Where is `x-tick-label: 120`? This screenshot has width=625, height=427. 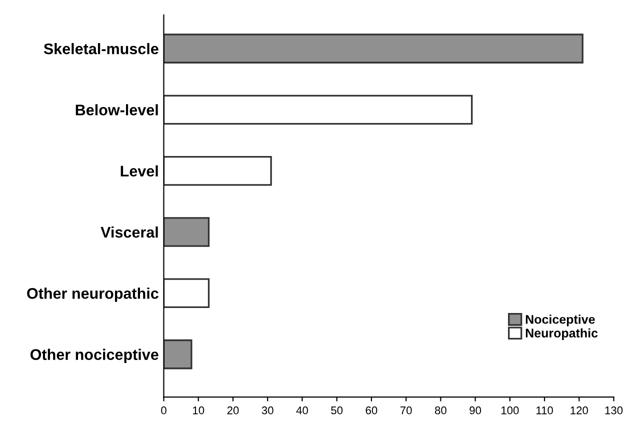 x-tick-label: 120 is located at coordinates (579, 410).